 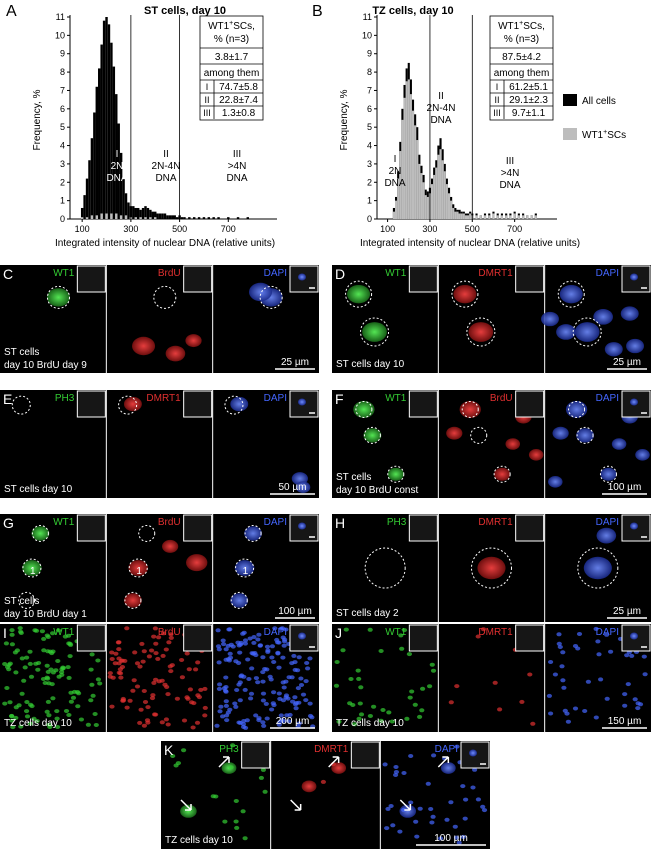 I want to click on table-row-val: 9.7±1.1, so click(x=529, y=113).